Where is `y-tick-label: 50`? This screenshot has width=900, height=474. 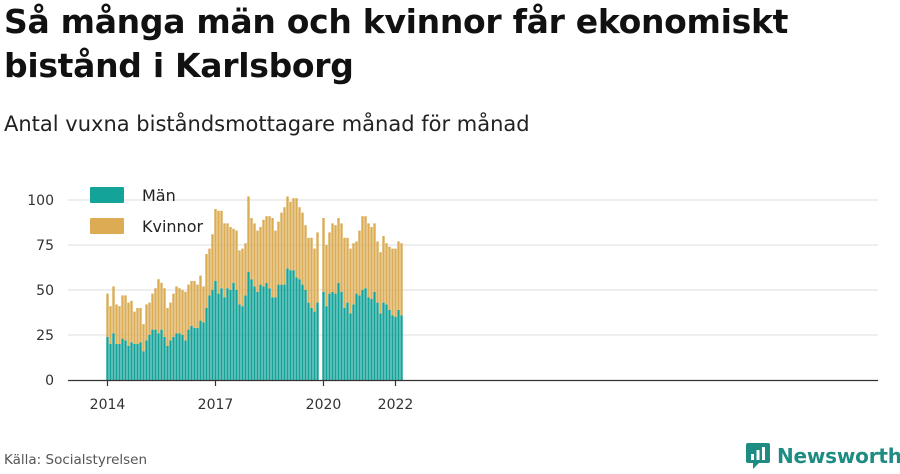
y-tick-label: 50 is located at coordinates (45, 291).